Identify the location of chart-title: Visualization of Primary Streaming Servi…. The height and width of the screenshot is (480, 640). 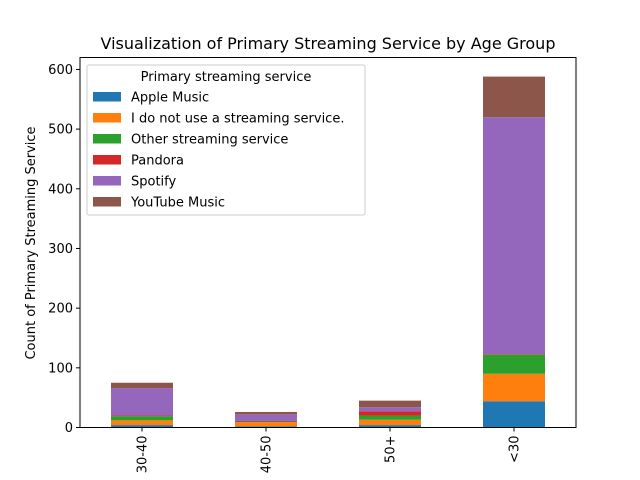
(328, 43).